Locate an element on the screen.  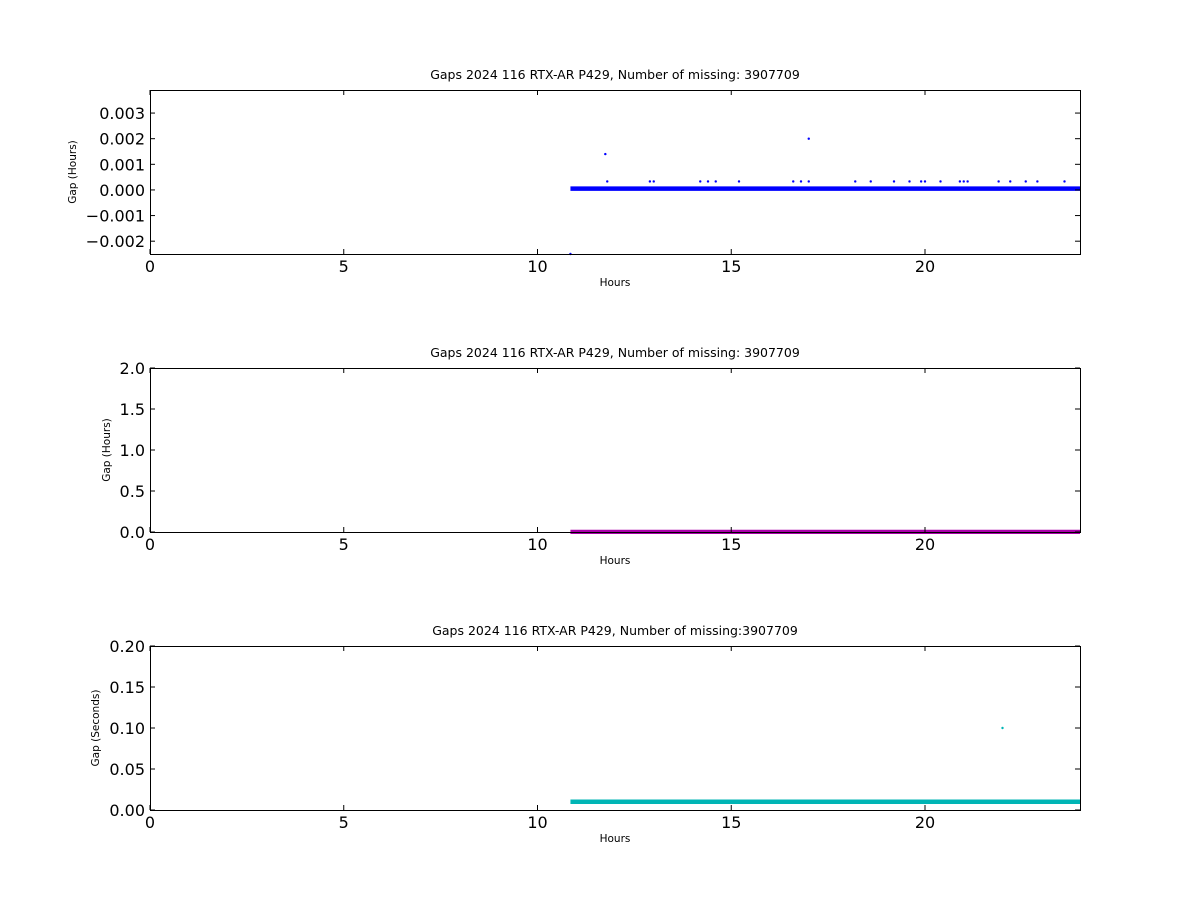
y-tick-label: 0.001 is located at coordinates (122, 164).